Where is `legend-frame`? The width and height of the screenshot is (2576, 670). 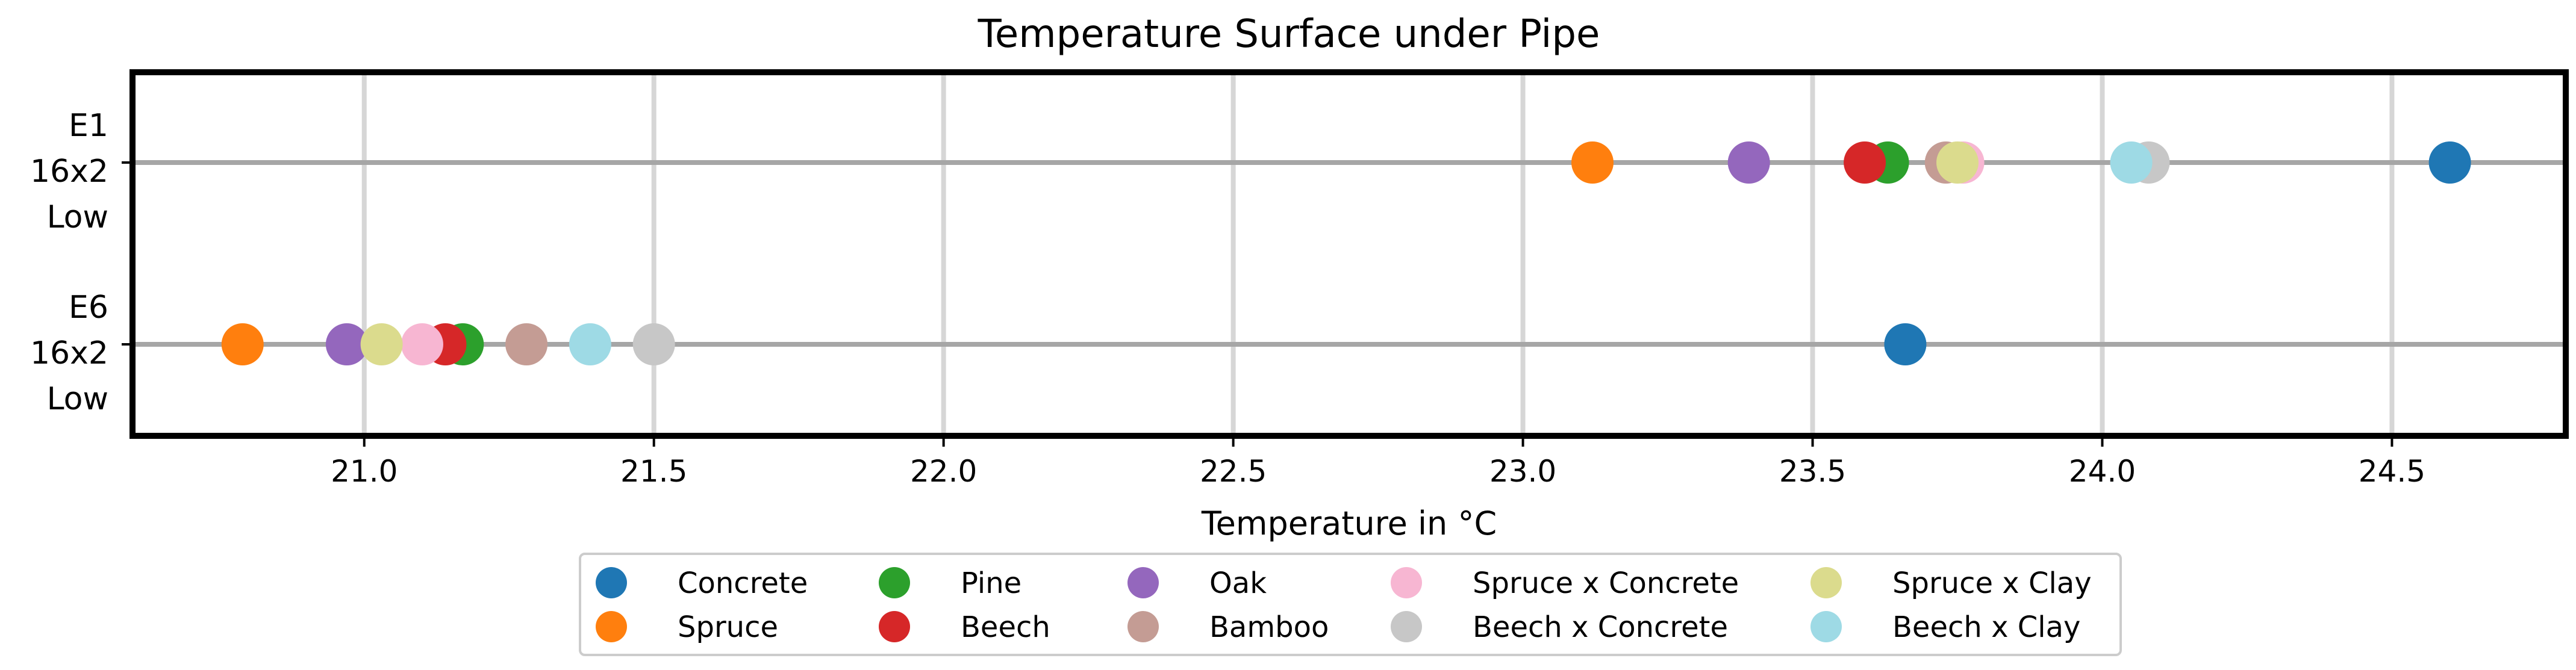 legend-frame is located at coordinates (1350, 604).